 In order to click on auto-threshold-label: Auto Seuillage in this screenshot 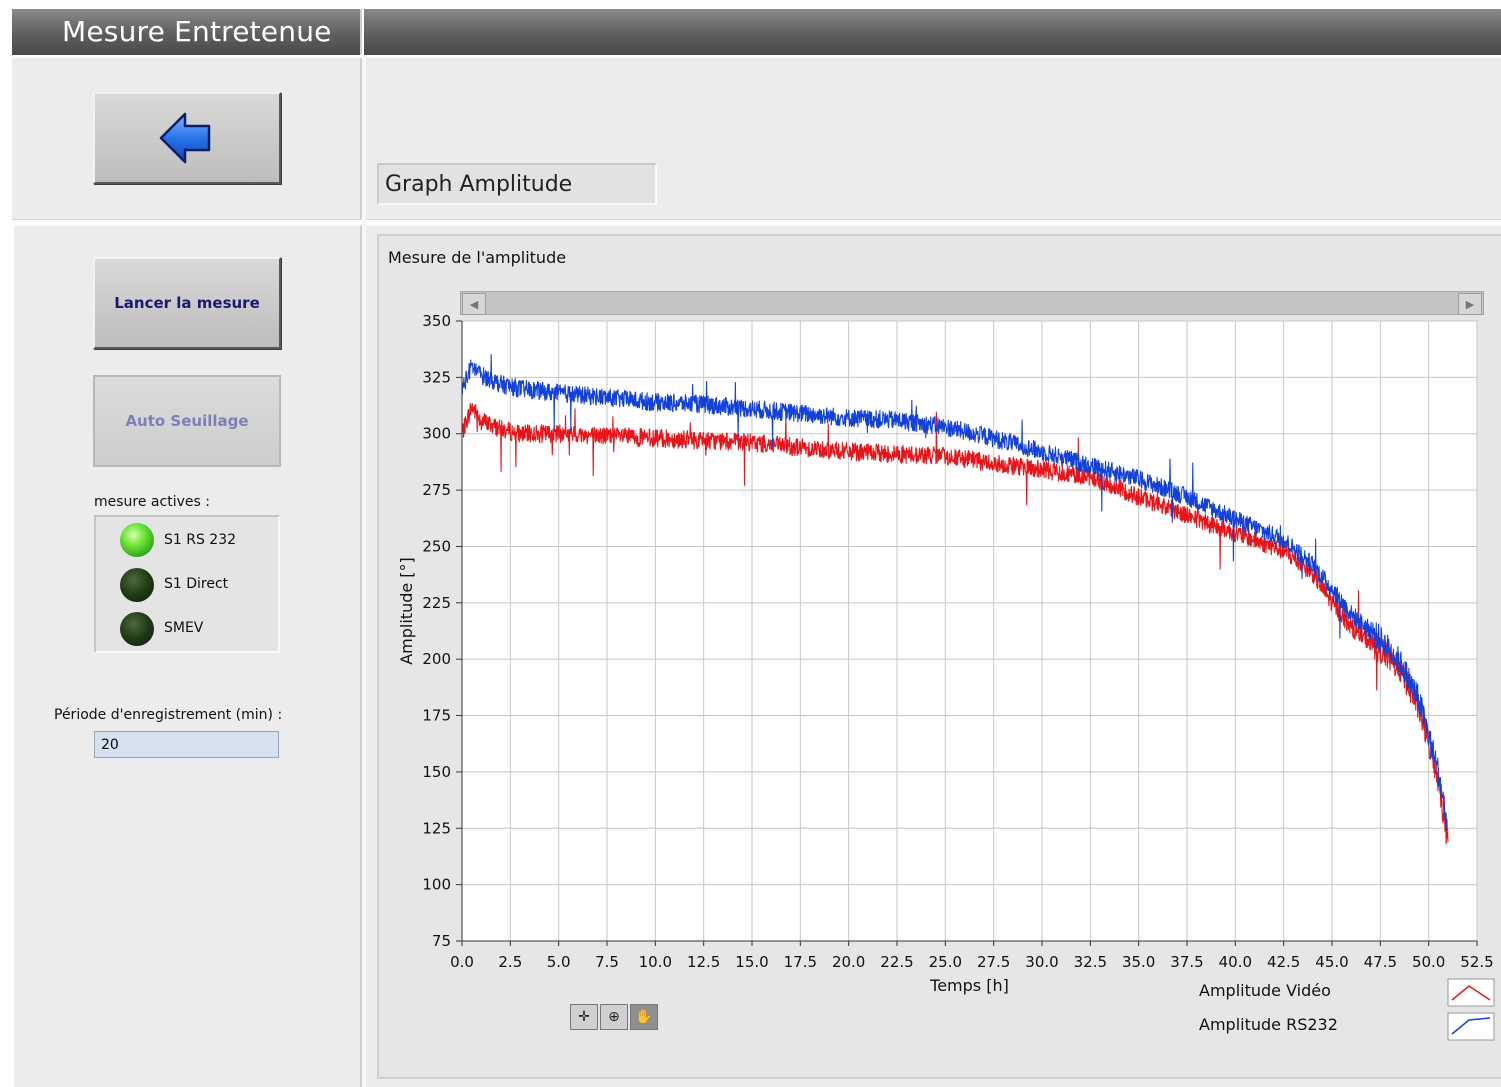, I will do `click(187, 421)`.